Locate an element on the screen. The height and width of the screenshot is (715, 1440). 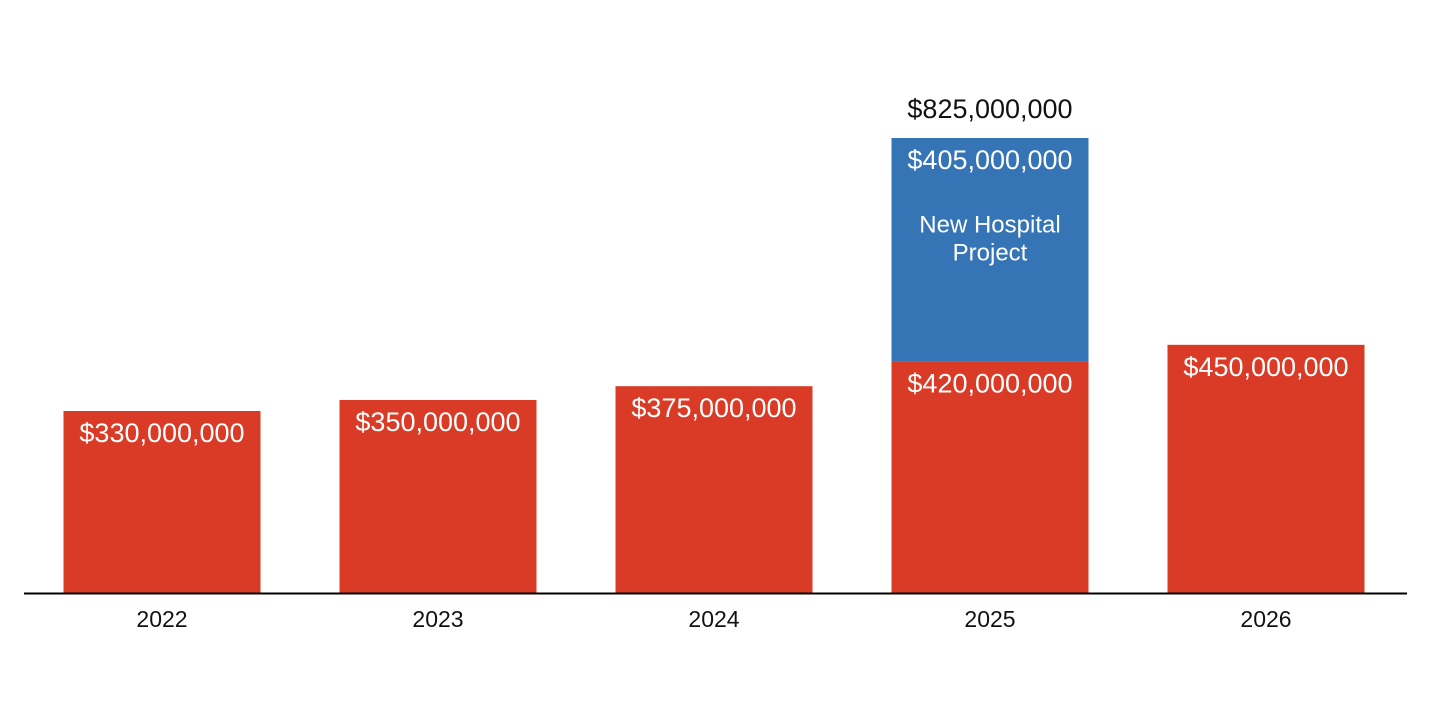
x-tick-label-2025: 2025 is located at coordinates (989, 619).